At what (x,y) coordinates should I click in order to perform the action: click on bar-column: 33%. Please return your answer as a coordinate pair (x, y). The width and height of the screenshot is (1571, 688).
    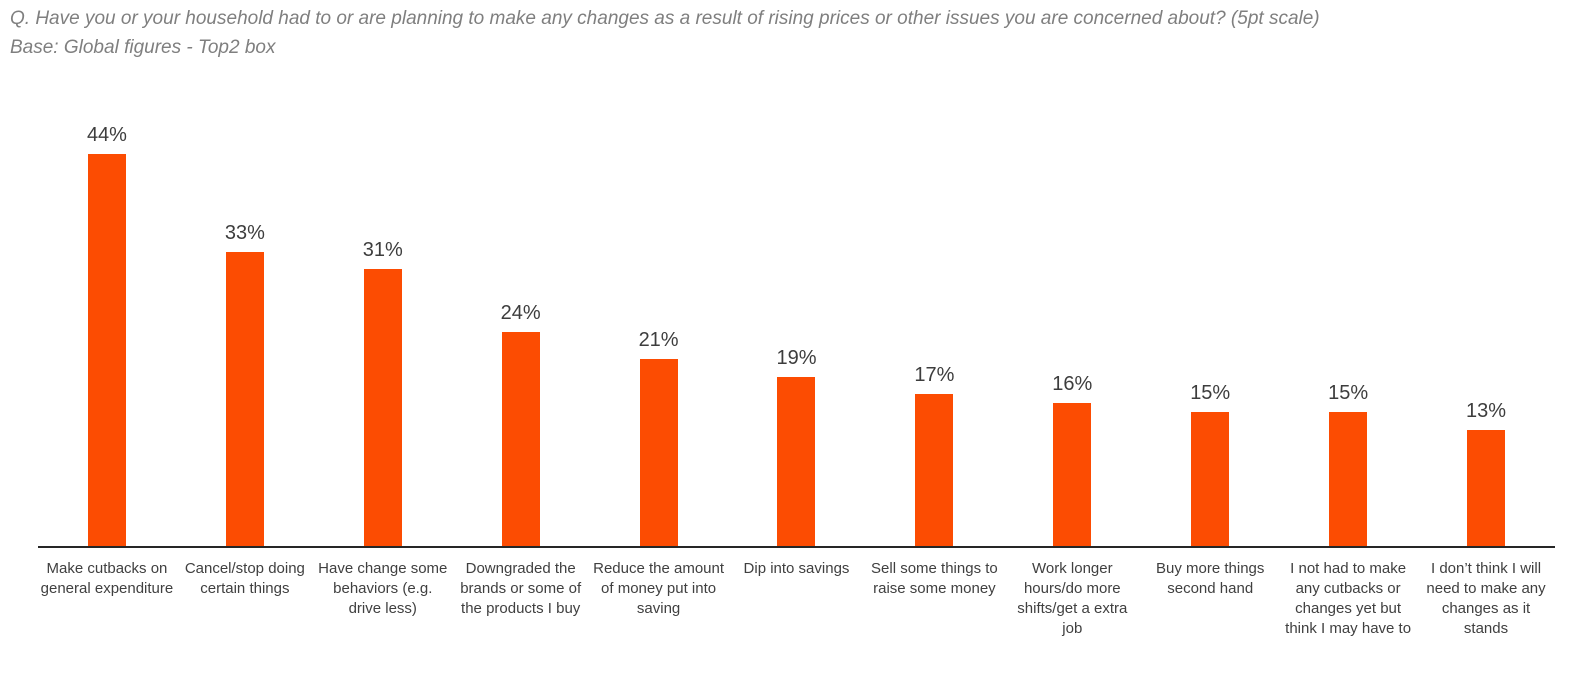
    Looking at the image, I should click on (245, 384).